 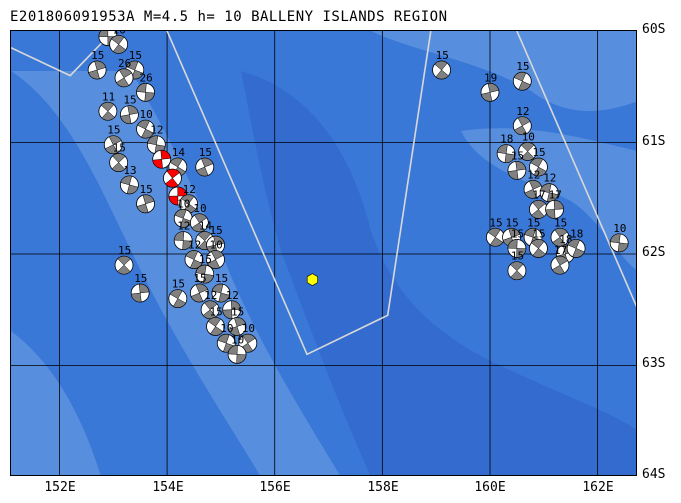 I want to click on focal-mechanism-beachball: 14, so click(x=178, y=161).